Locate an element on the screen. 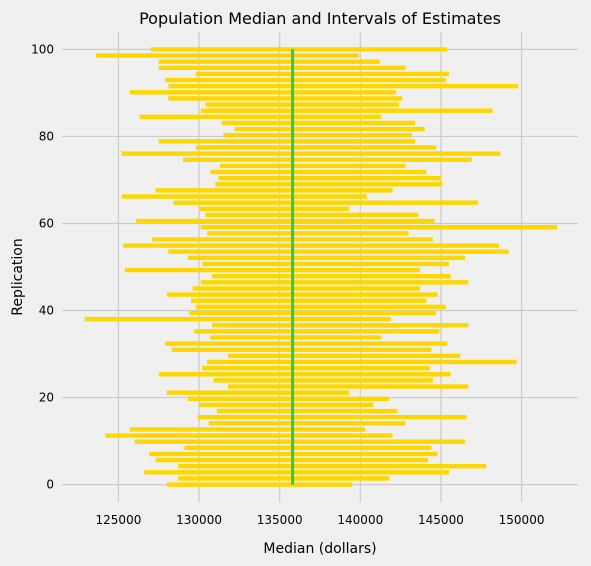  y-axis-title: Replication is located at coordinates (18, 276).